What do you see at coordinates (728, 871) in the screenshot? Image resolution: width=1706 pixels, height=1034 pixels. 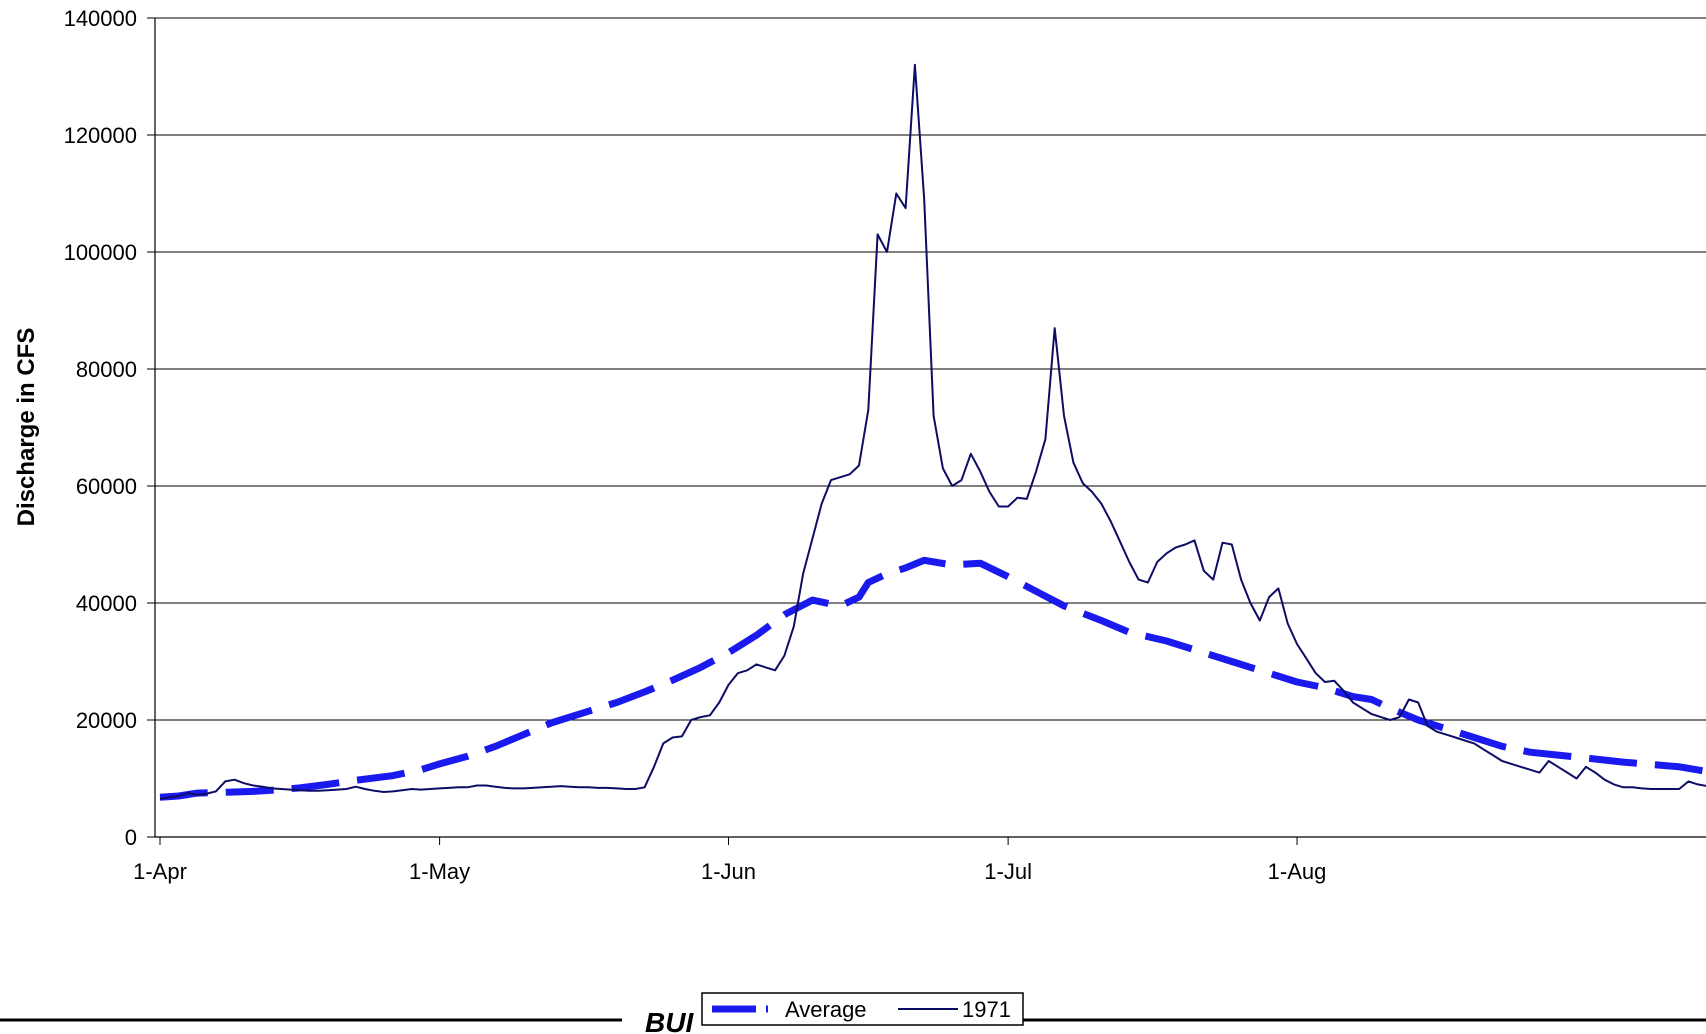 I see `x-tick-label: 1-Jun` at bounding box center [728, 871].